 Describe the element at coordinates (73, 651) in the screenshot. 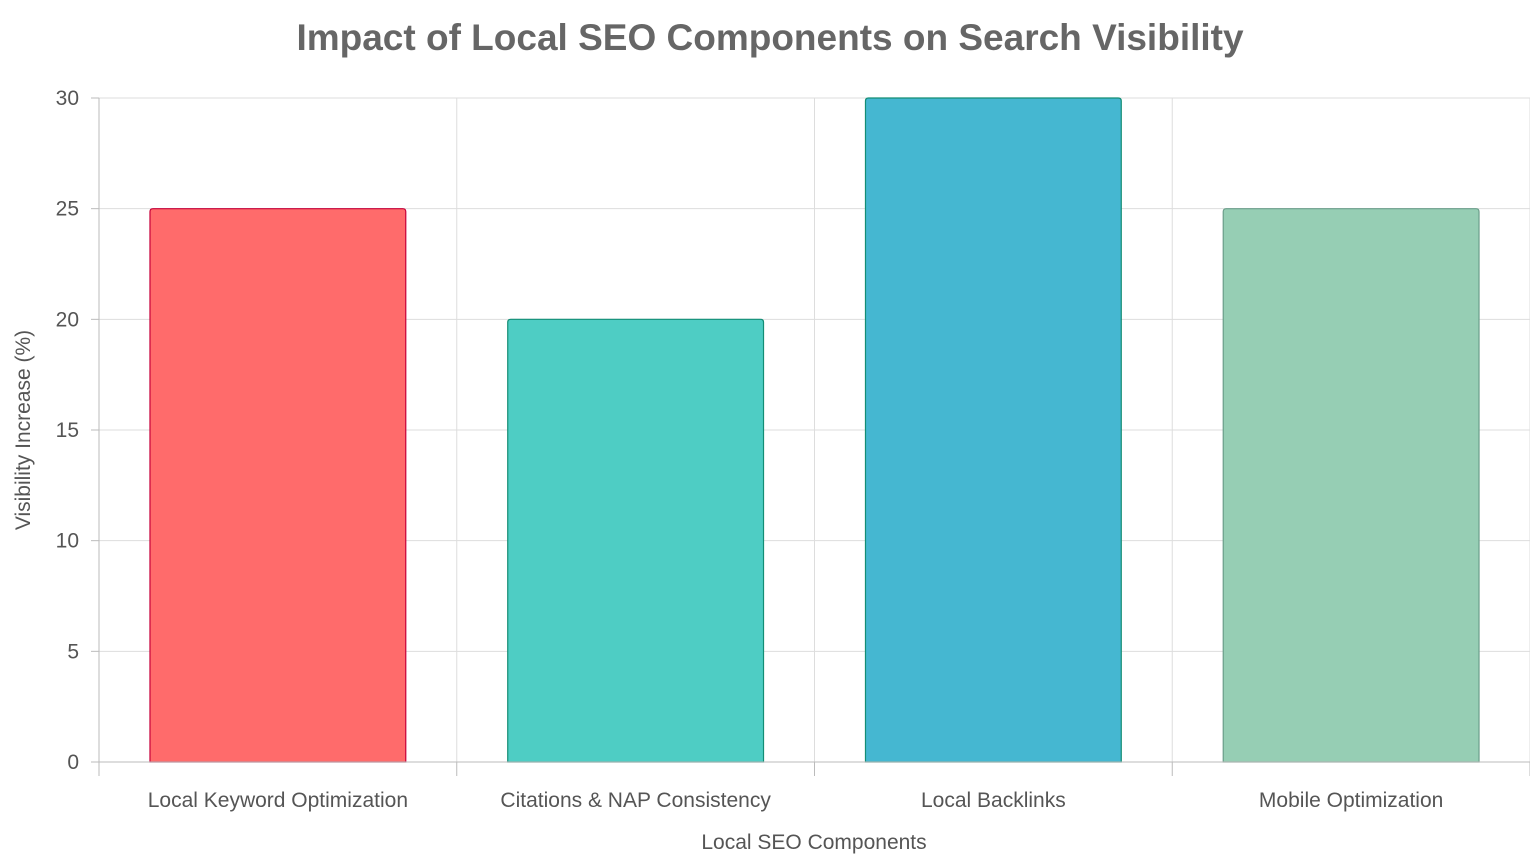

I see `y-tick-label: 5` at that location.